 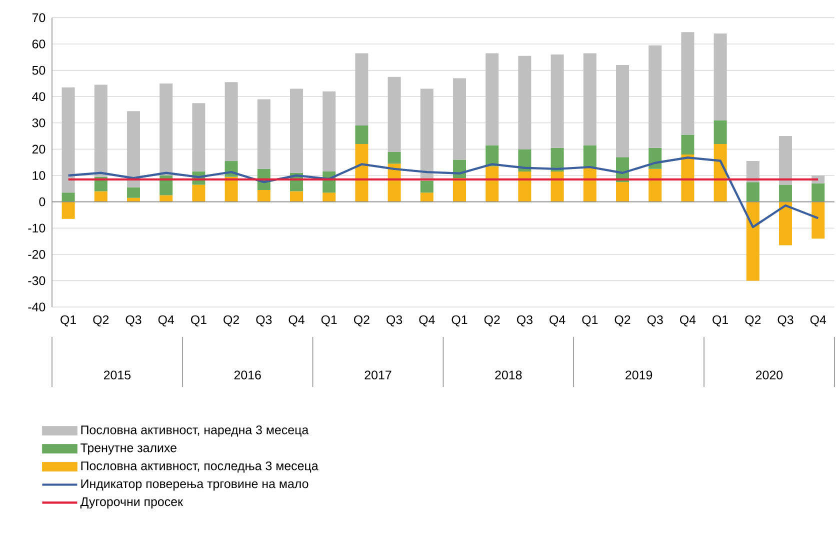 What do you see at coordinates (37, 228) in the screenshot?
I see `y-tick-label: -10` at bounding box center [37, 228].